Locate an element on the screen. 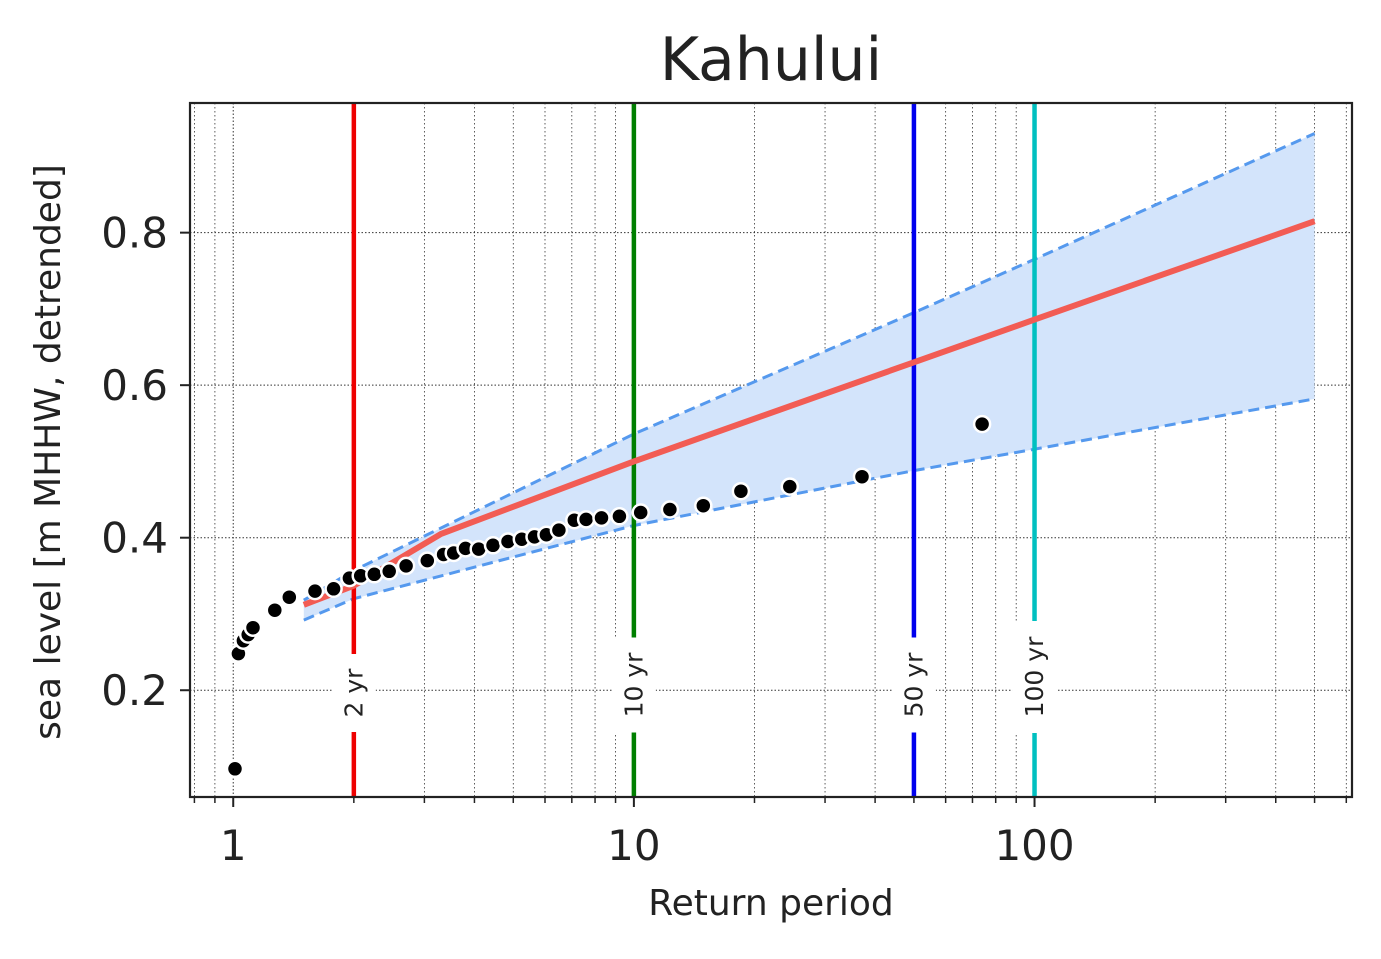 Image resolution: width=1381 pixels, height=959 pixels. y-tick-label: 0.2 is located at coordinates (134, 690).